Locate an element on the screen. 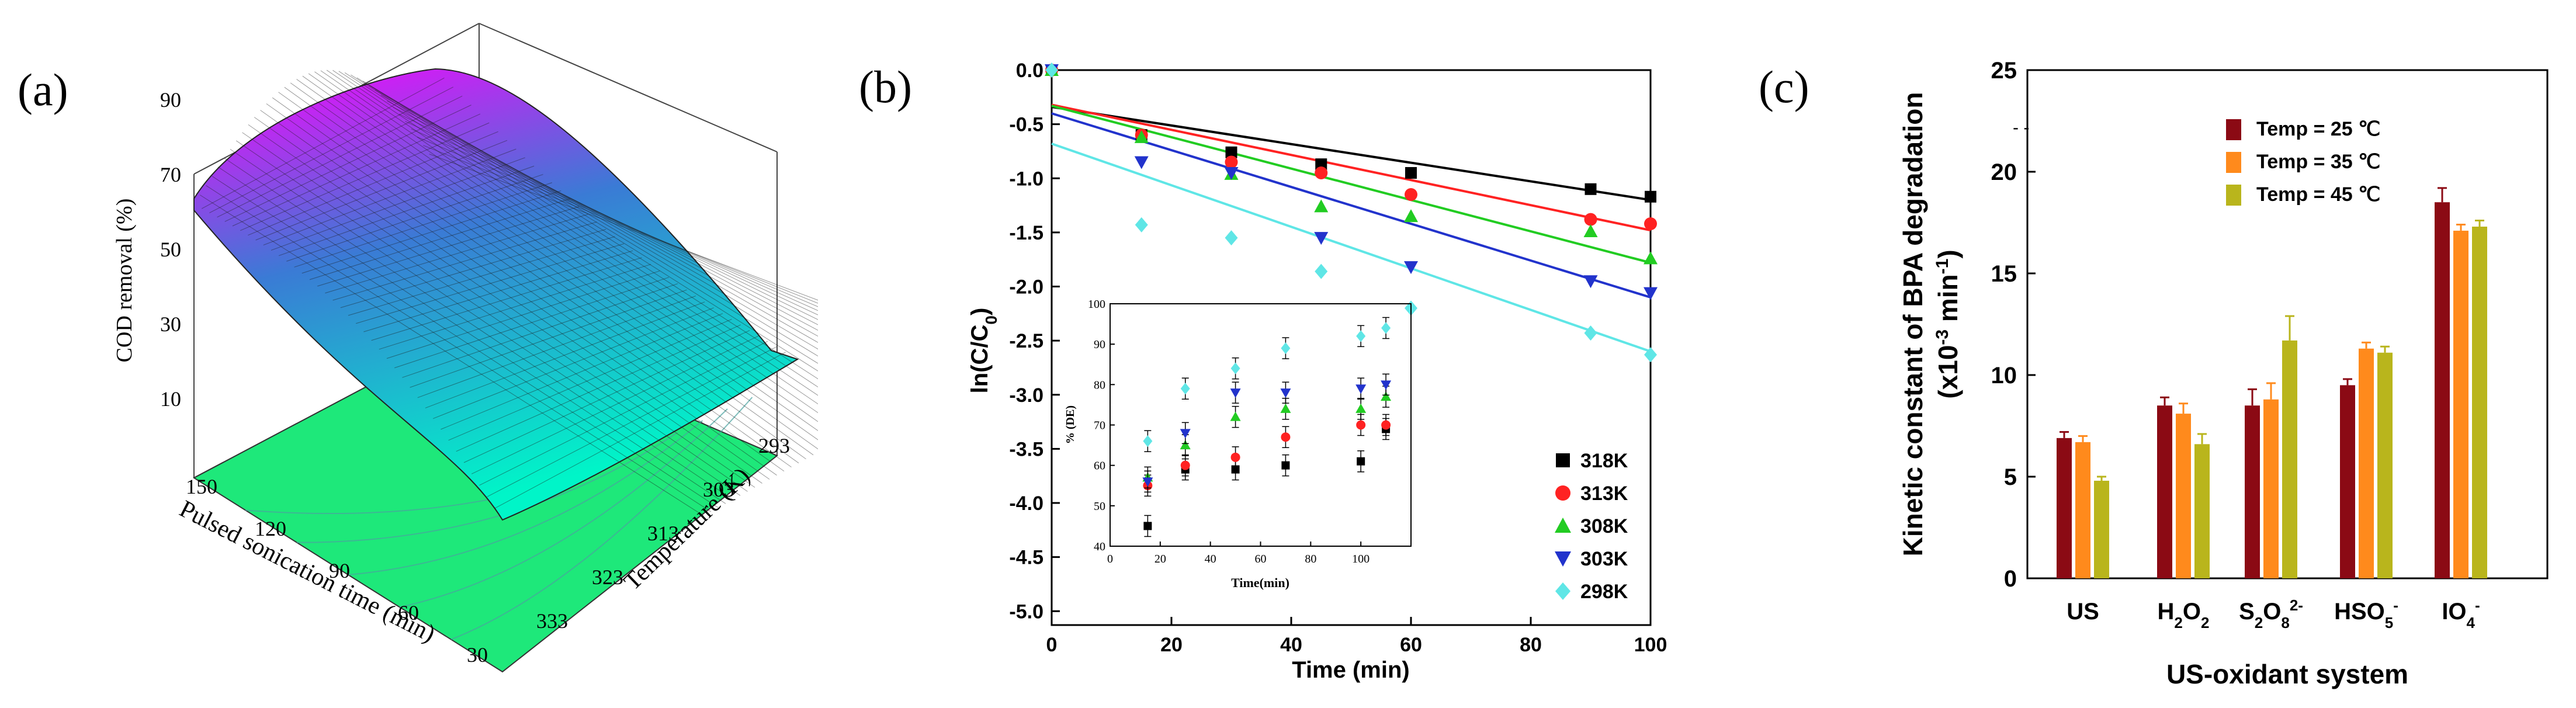 Image resolution: width=2576 pixels, height=708 pixels. inset-point-313K is located at coordinates (1361, 425).